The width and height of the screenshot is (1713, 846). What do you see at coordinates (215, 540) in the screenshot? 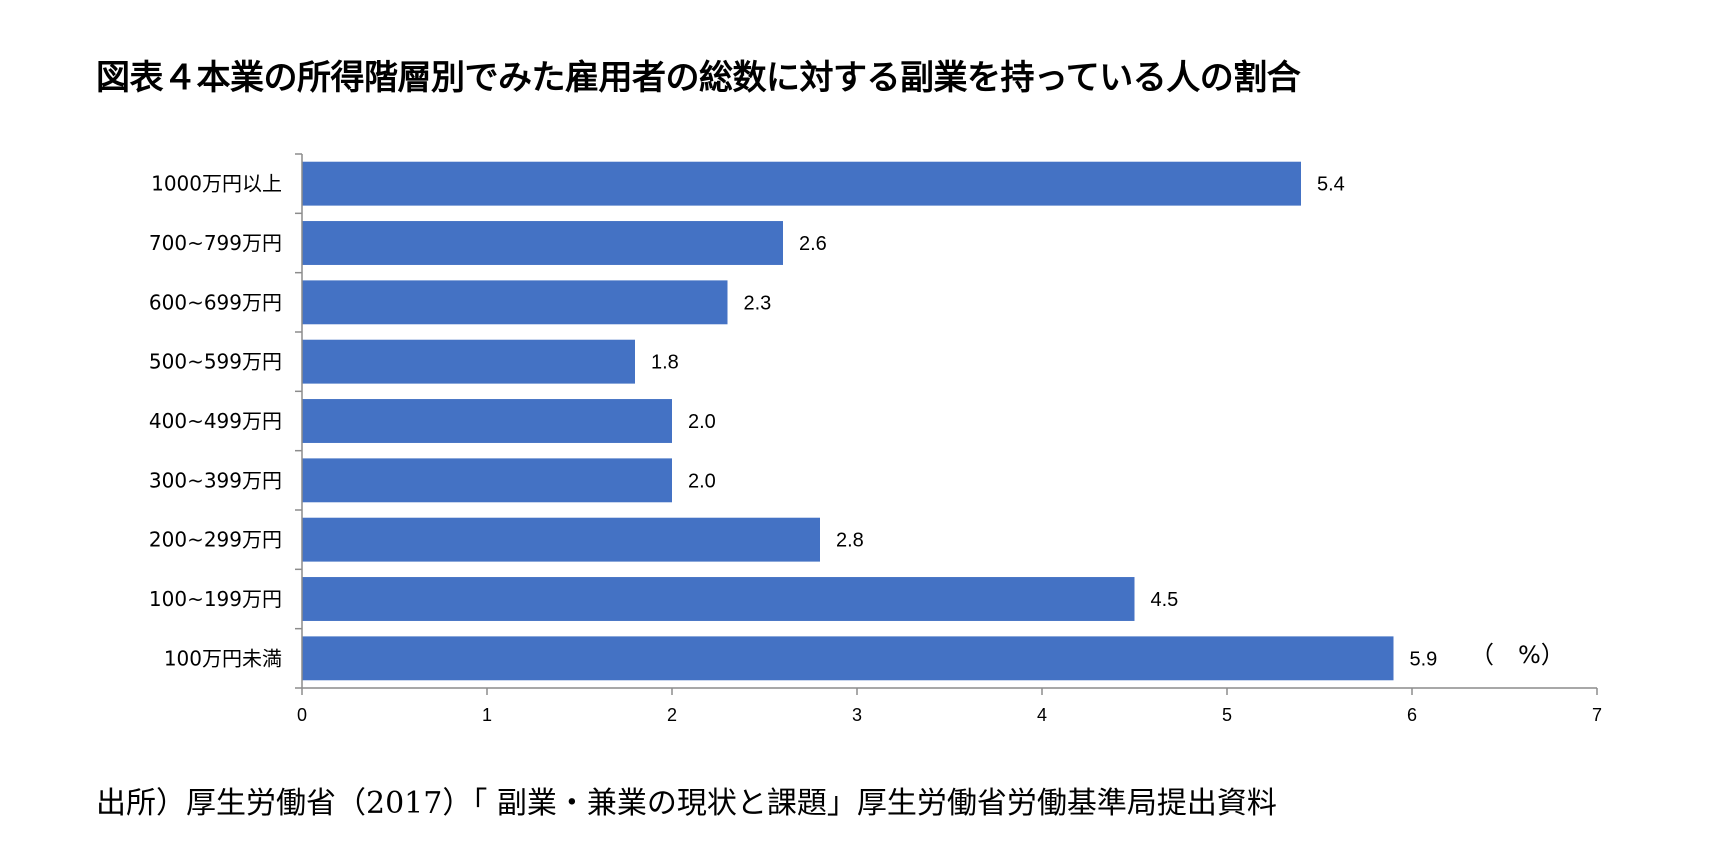
I see `category-label-6: 200~299万円` at bounding box center [215, 540].